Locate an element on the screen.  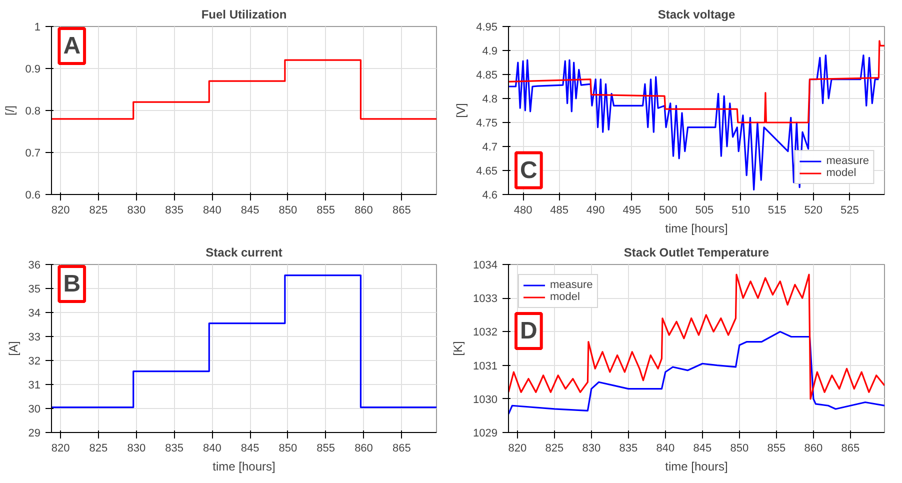
y-tick-label: 4.6 is located at coordinates (490, 196).